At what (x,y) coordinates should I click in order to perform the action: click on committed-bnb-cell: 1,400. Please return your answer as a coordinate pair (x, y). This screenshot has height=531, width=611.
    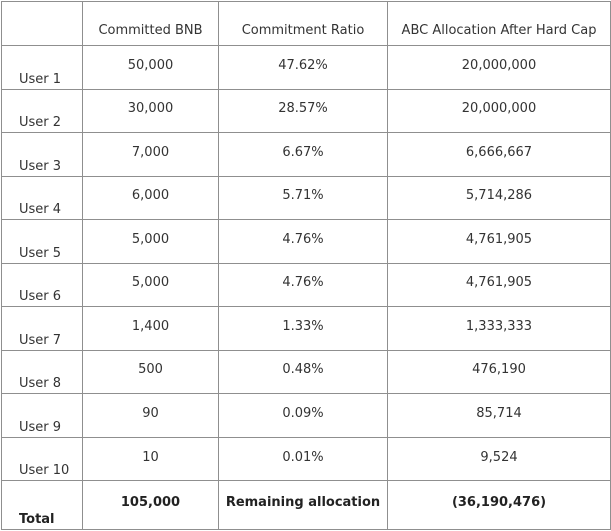
    Looking at the image, I should click on (150, 328).